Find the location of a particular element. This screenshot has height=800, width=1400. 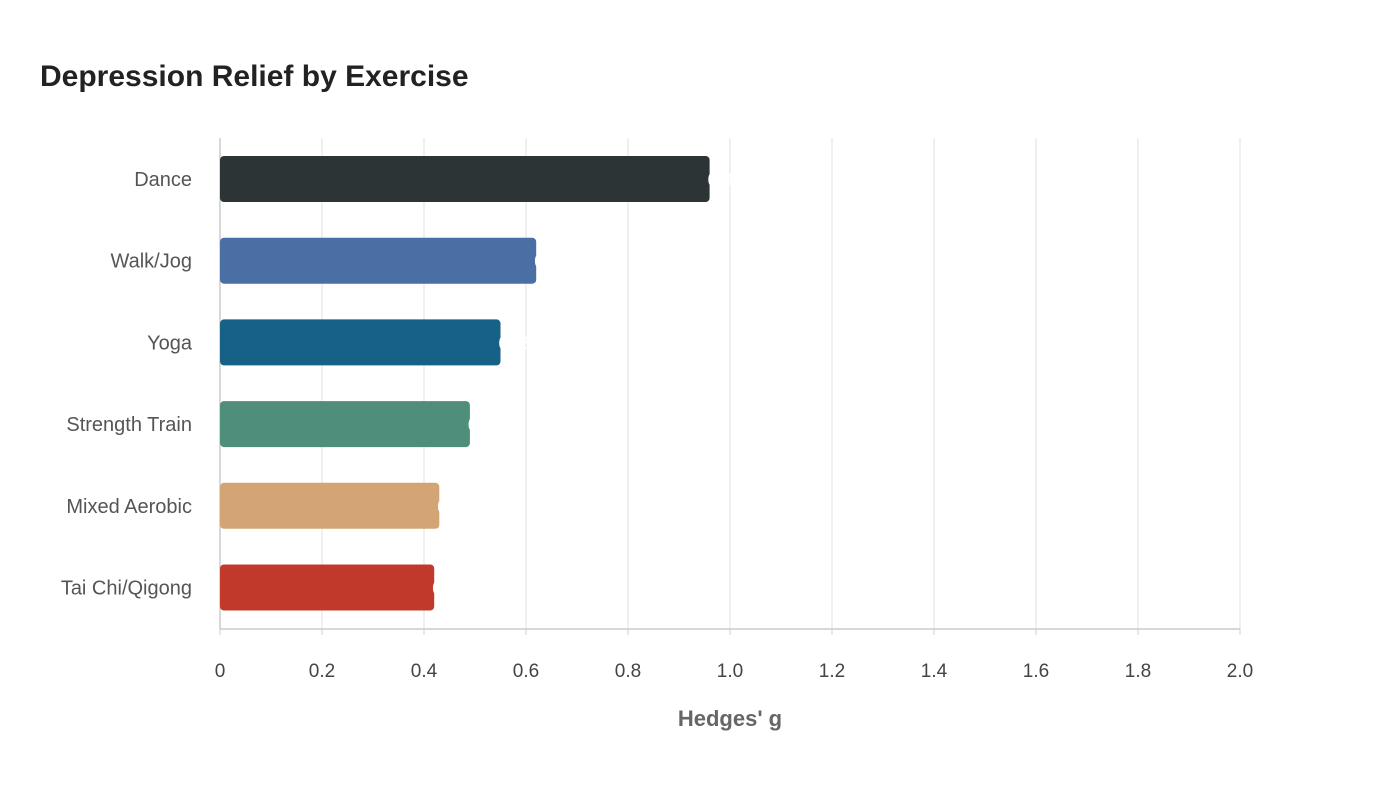

y-category-label: Mixed Aerobic is located at coordinates (129, 507).